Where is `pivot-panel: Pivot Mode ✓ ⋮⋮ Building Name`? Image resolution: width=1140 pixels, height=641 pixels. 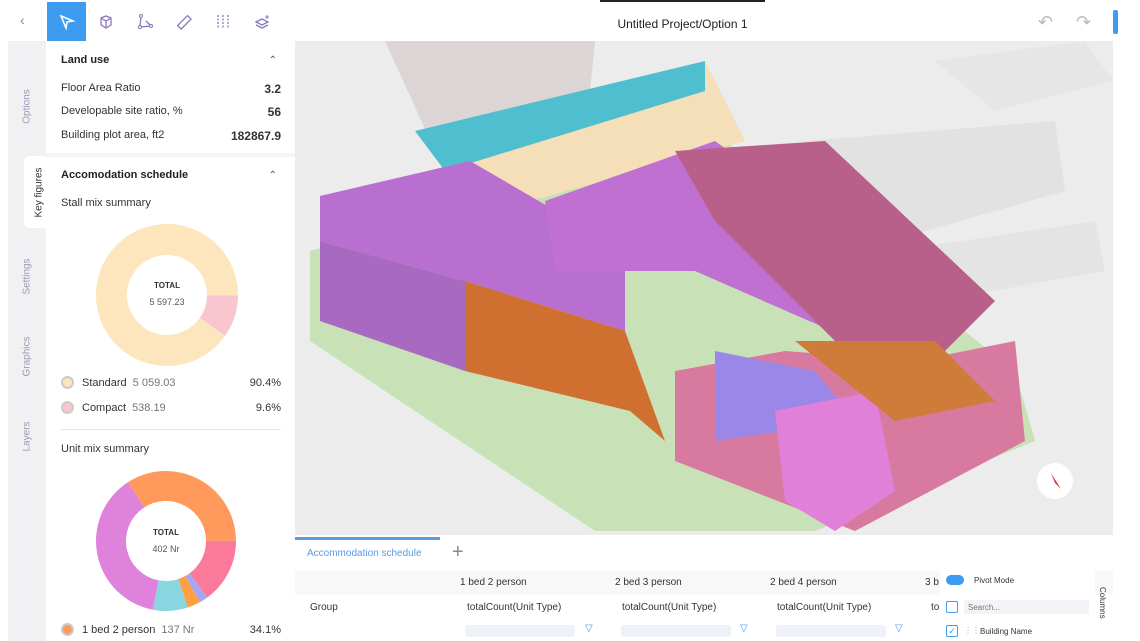
pivot-panel: Pivot Mode ✓ ⋮⋮ Building Name is located at coordinates (1017, 606).